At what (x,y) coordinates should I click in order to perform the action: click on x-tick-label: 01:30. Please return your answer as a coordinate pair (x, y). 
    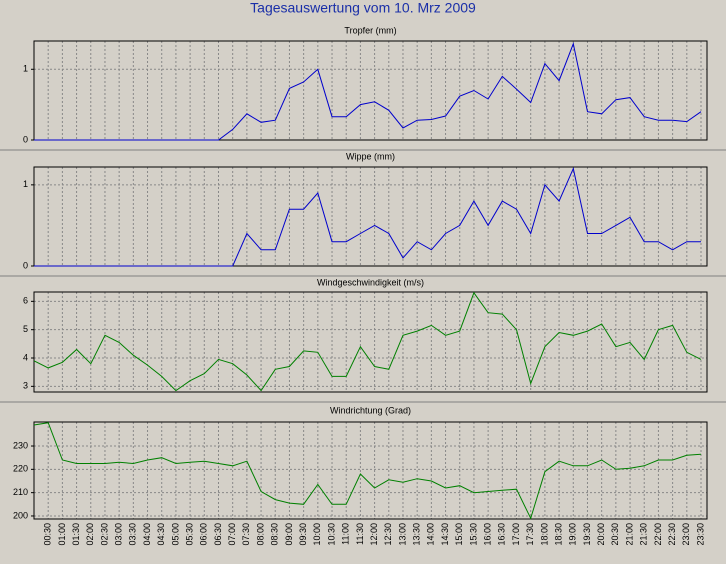
    Looking at the image, I should click on (76, 534).